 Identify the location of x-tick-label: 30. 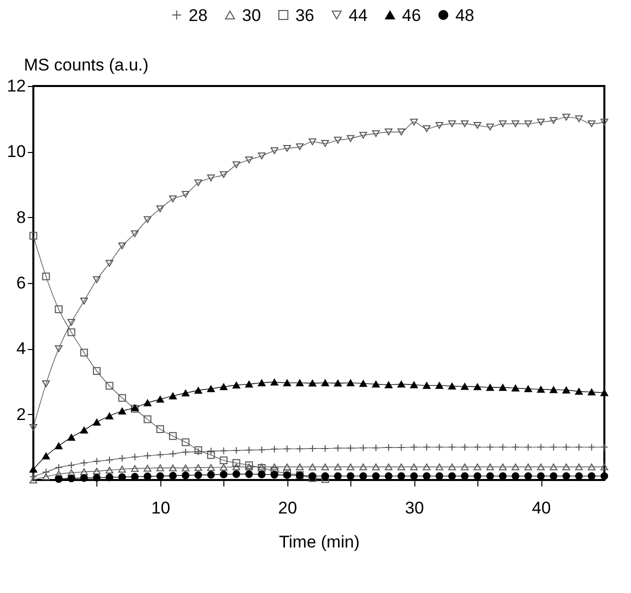
(414, 508).